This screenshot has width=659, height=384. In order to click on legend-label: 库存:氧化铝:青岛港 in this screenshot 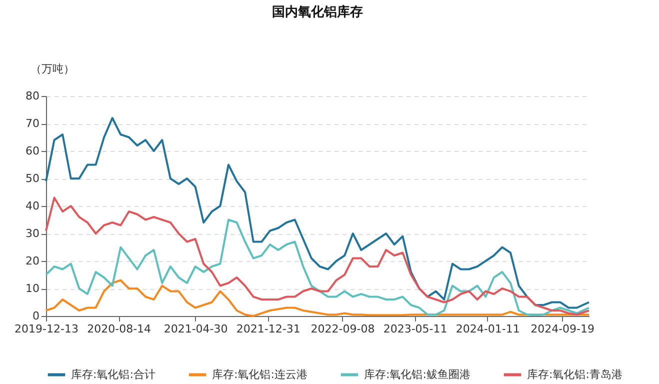, I will do `click(574, 374)`.